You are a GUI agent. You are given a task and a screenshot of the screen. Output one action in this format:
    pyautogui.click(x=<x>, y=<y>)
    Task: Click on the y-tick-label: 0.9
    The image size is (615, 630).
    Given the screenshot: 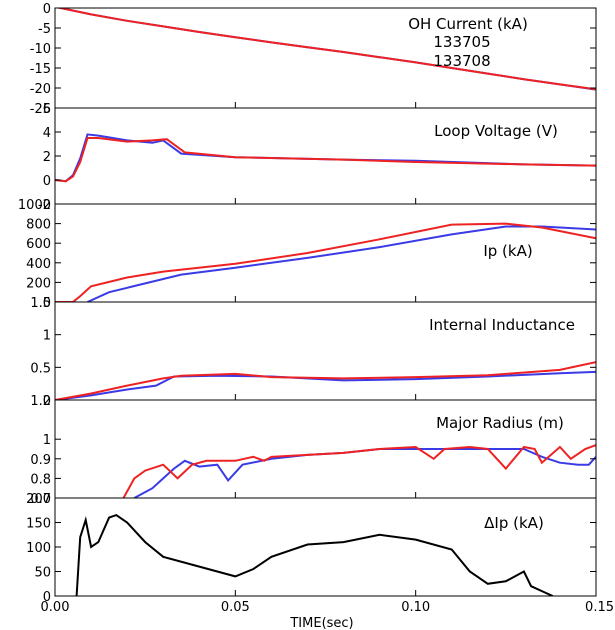 What is the action you would take?
    pyautogui.click(x=40, y=460)
    